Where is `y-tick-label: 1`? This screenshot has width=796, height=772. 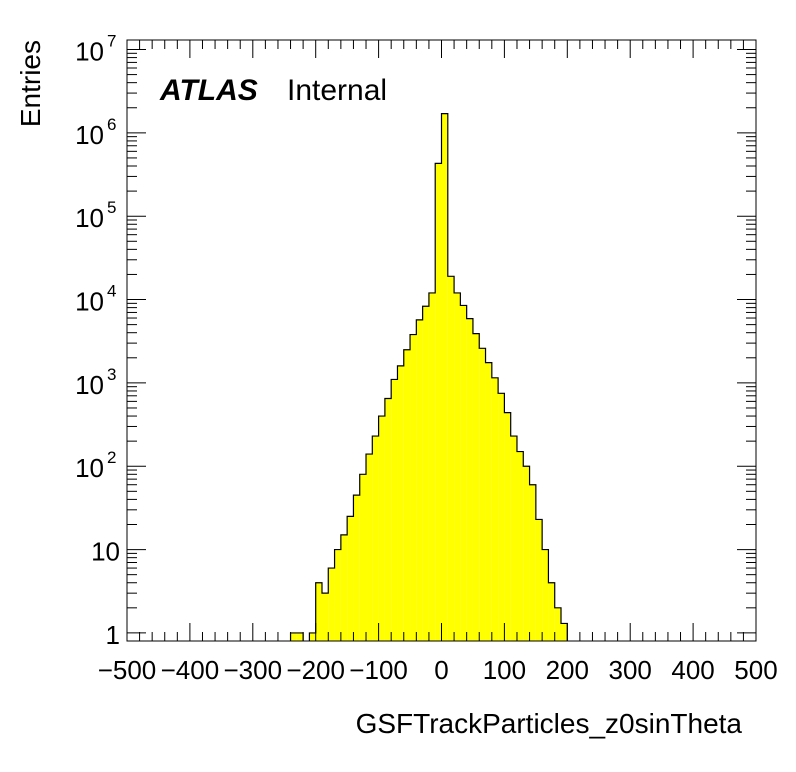 y-tick-label: 1 is located at coordinates (113, 635).